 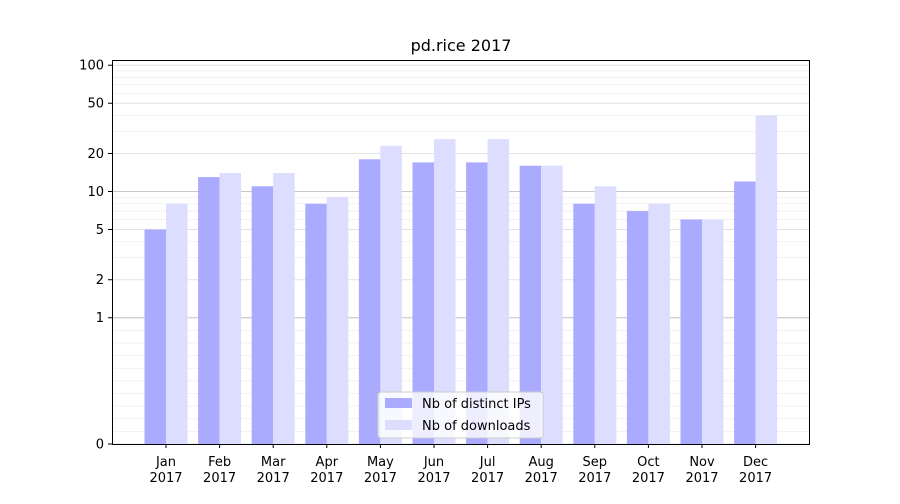 I want to click on bar-distinct-ips-nov, so click(x=691, y=331).